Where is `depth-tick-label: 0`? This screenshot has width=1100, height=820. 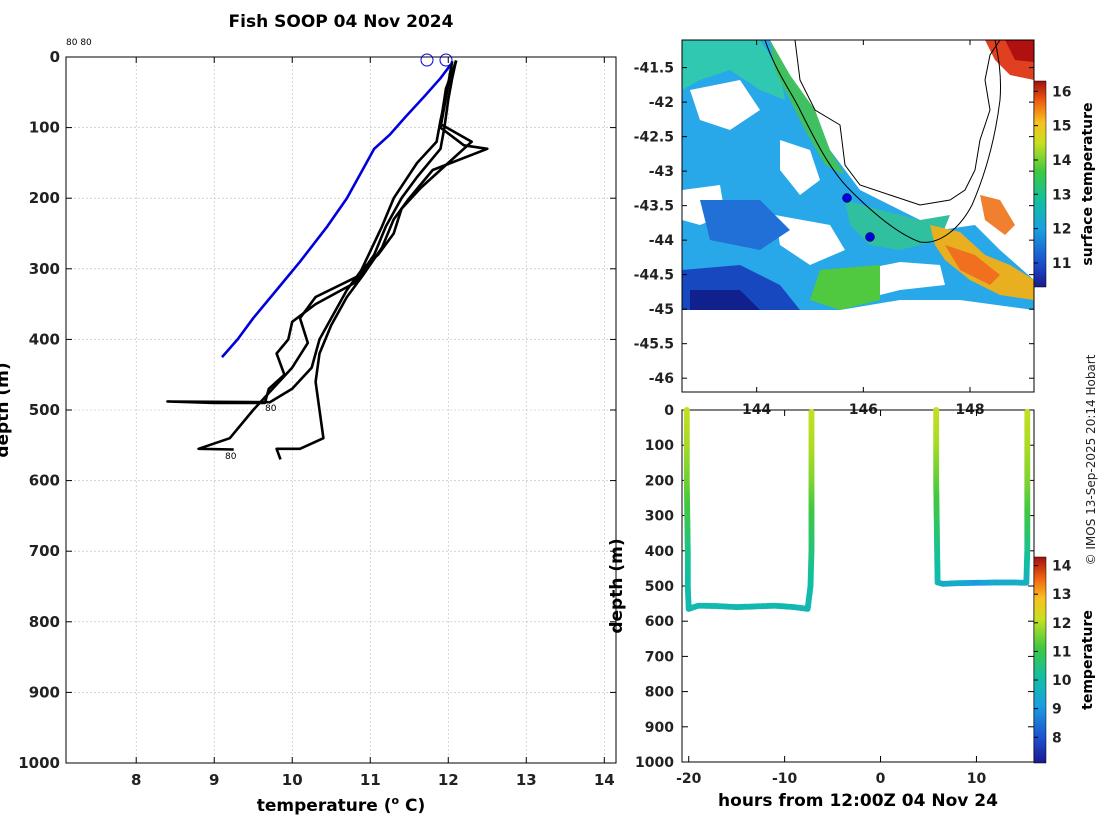 depth-tick-label: 0 is located at coordinates (669, 411).